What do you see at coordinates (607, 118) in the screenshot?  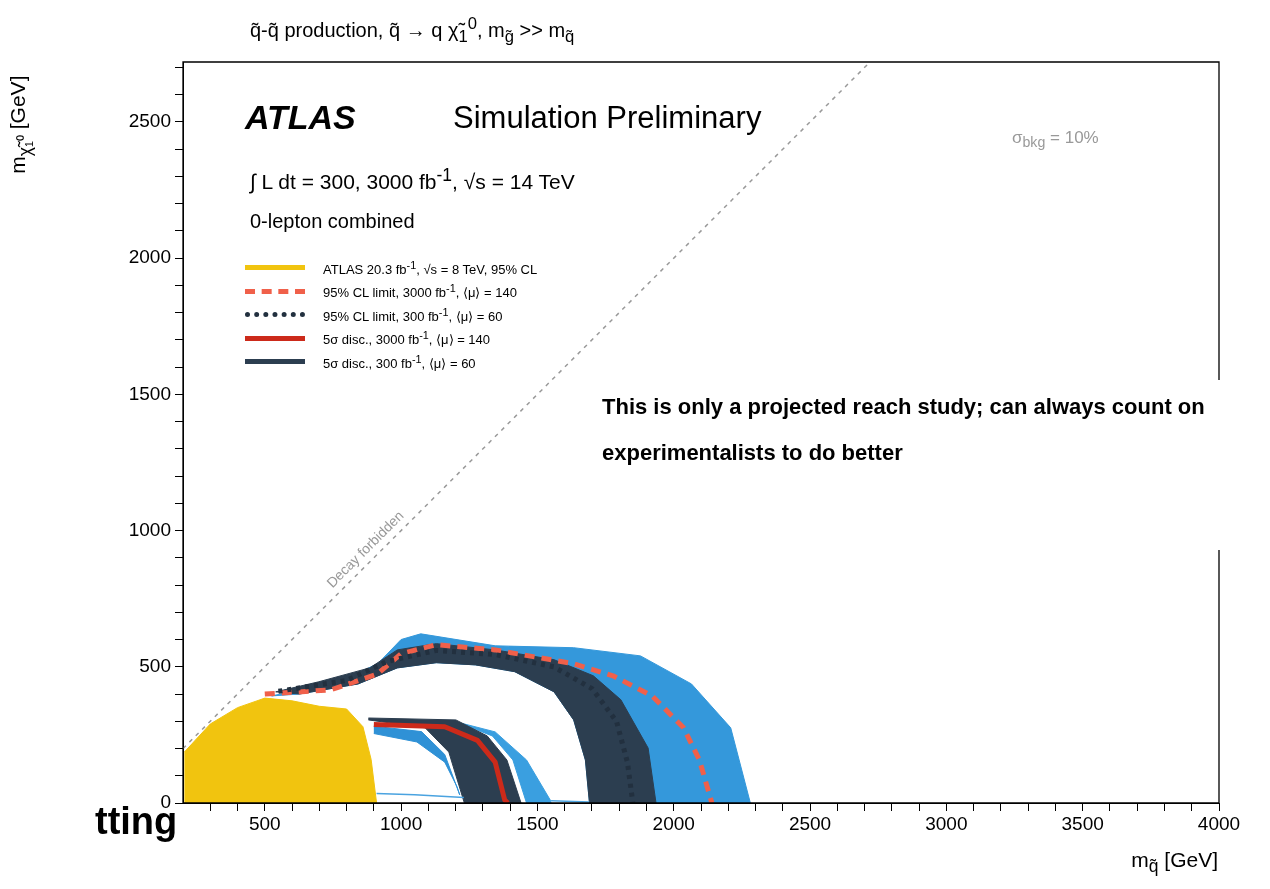 I see `annotation: Simulation Preliminary` at bounding box center [607, 118].